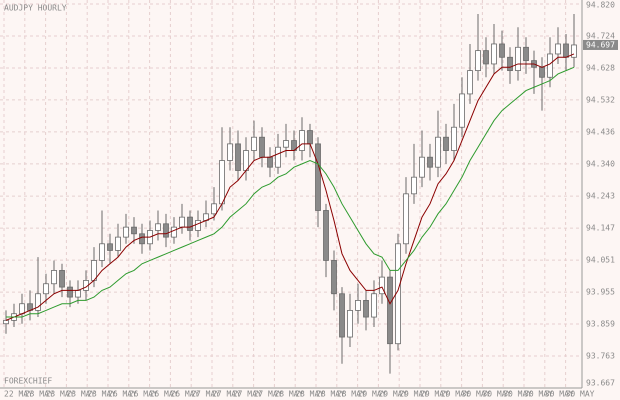  Describe the element at coordinates (28, 381) in the screenshot. I see `watermark: FOREXCHIEF` at that location.